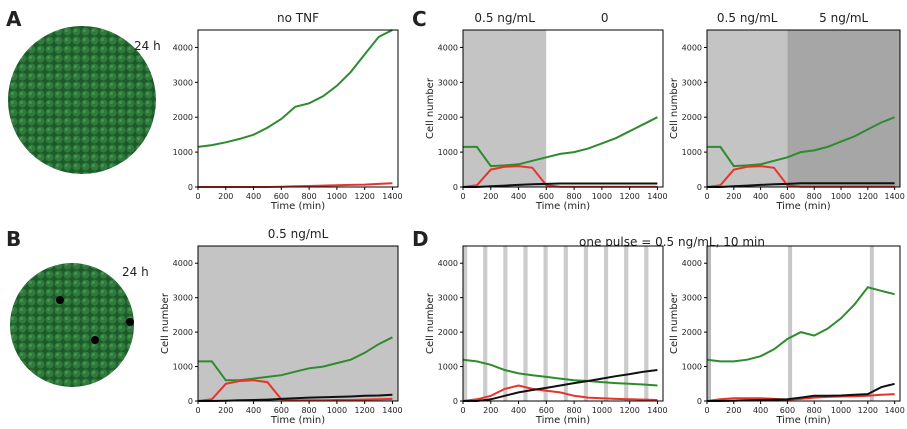 This screenshot has width=907, height=429. I want to click on sphere-label: 24 h, so click(135, 272).